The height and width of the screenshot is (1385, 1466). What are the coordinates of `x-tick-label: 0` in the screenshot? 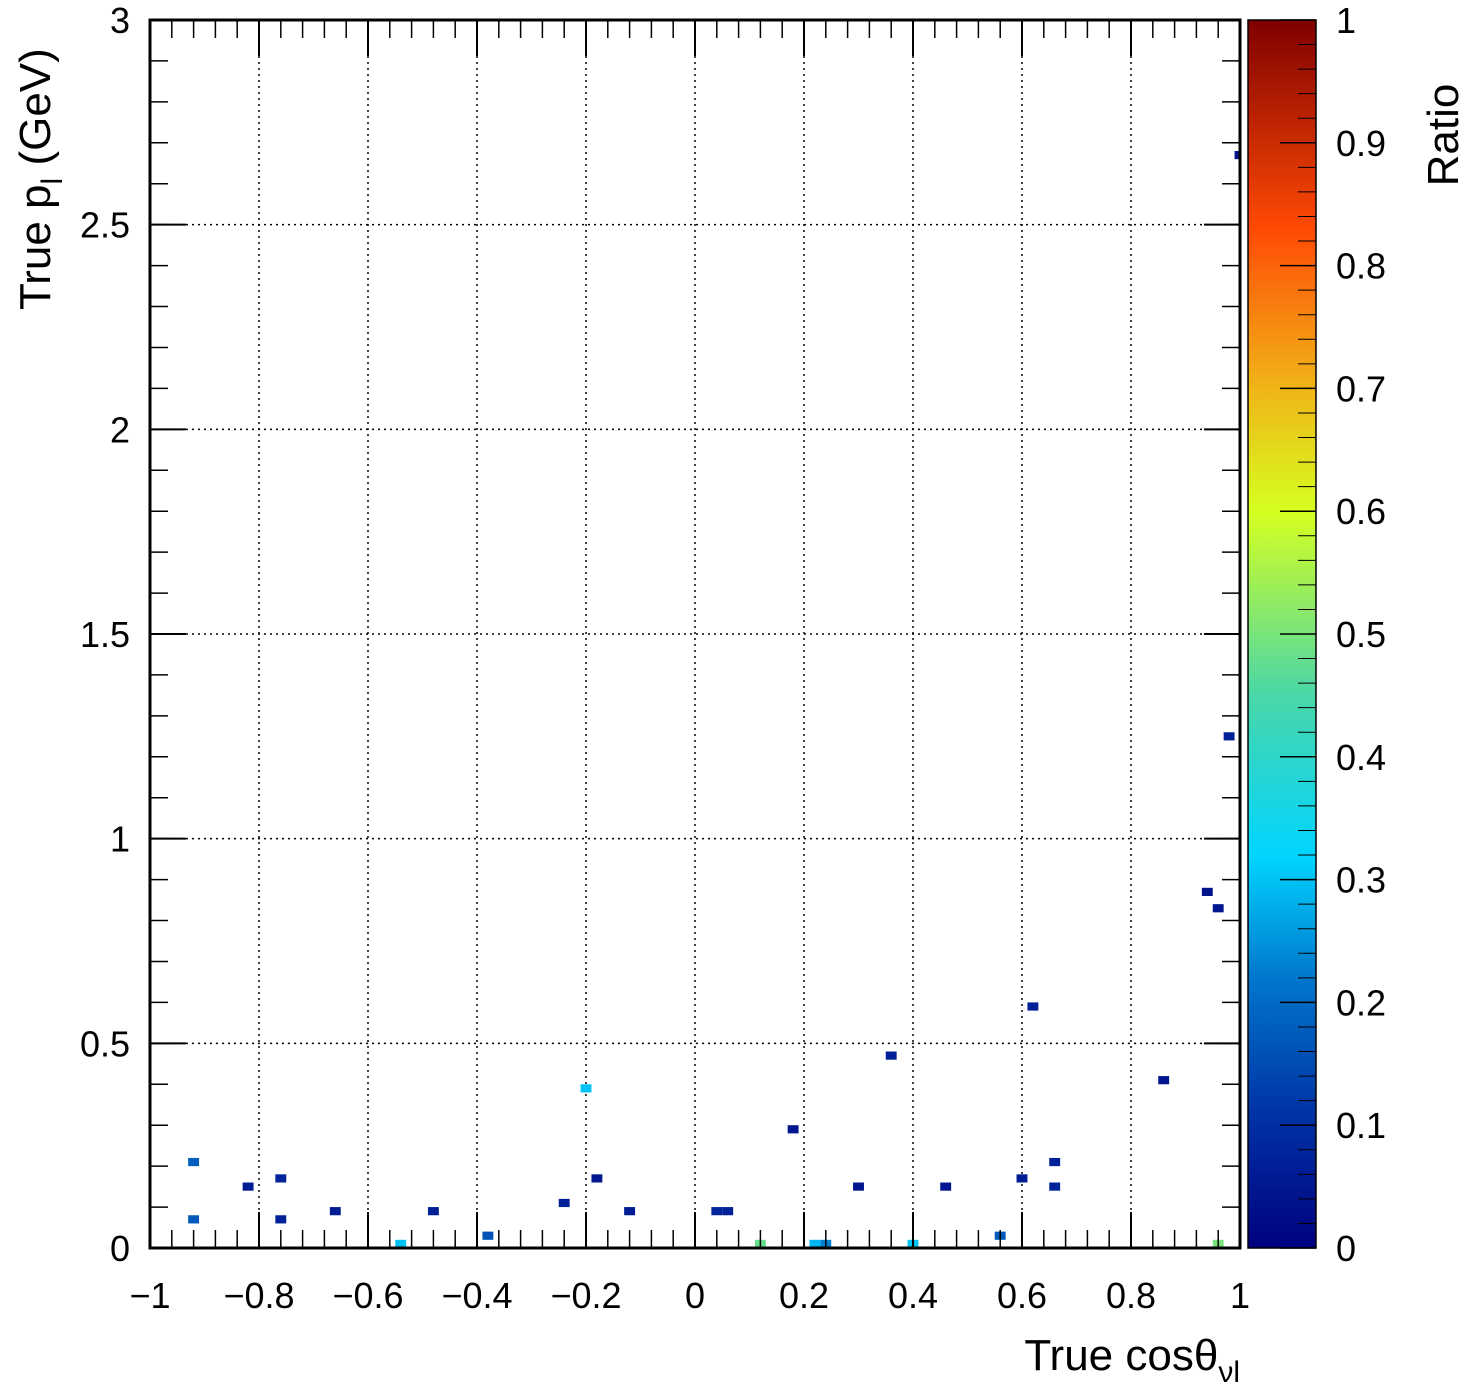 It's located at (695, 1295).